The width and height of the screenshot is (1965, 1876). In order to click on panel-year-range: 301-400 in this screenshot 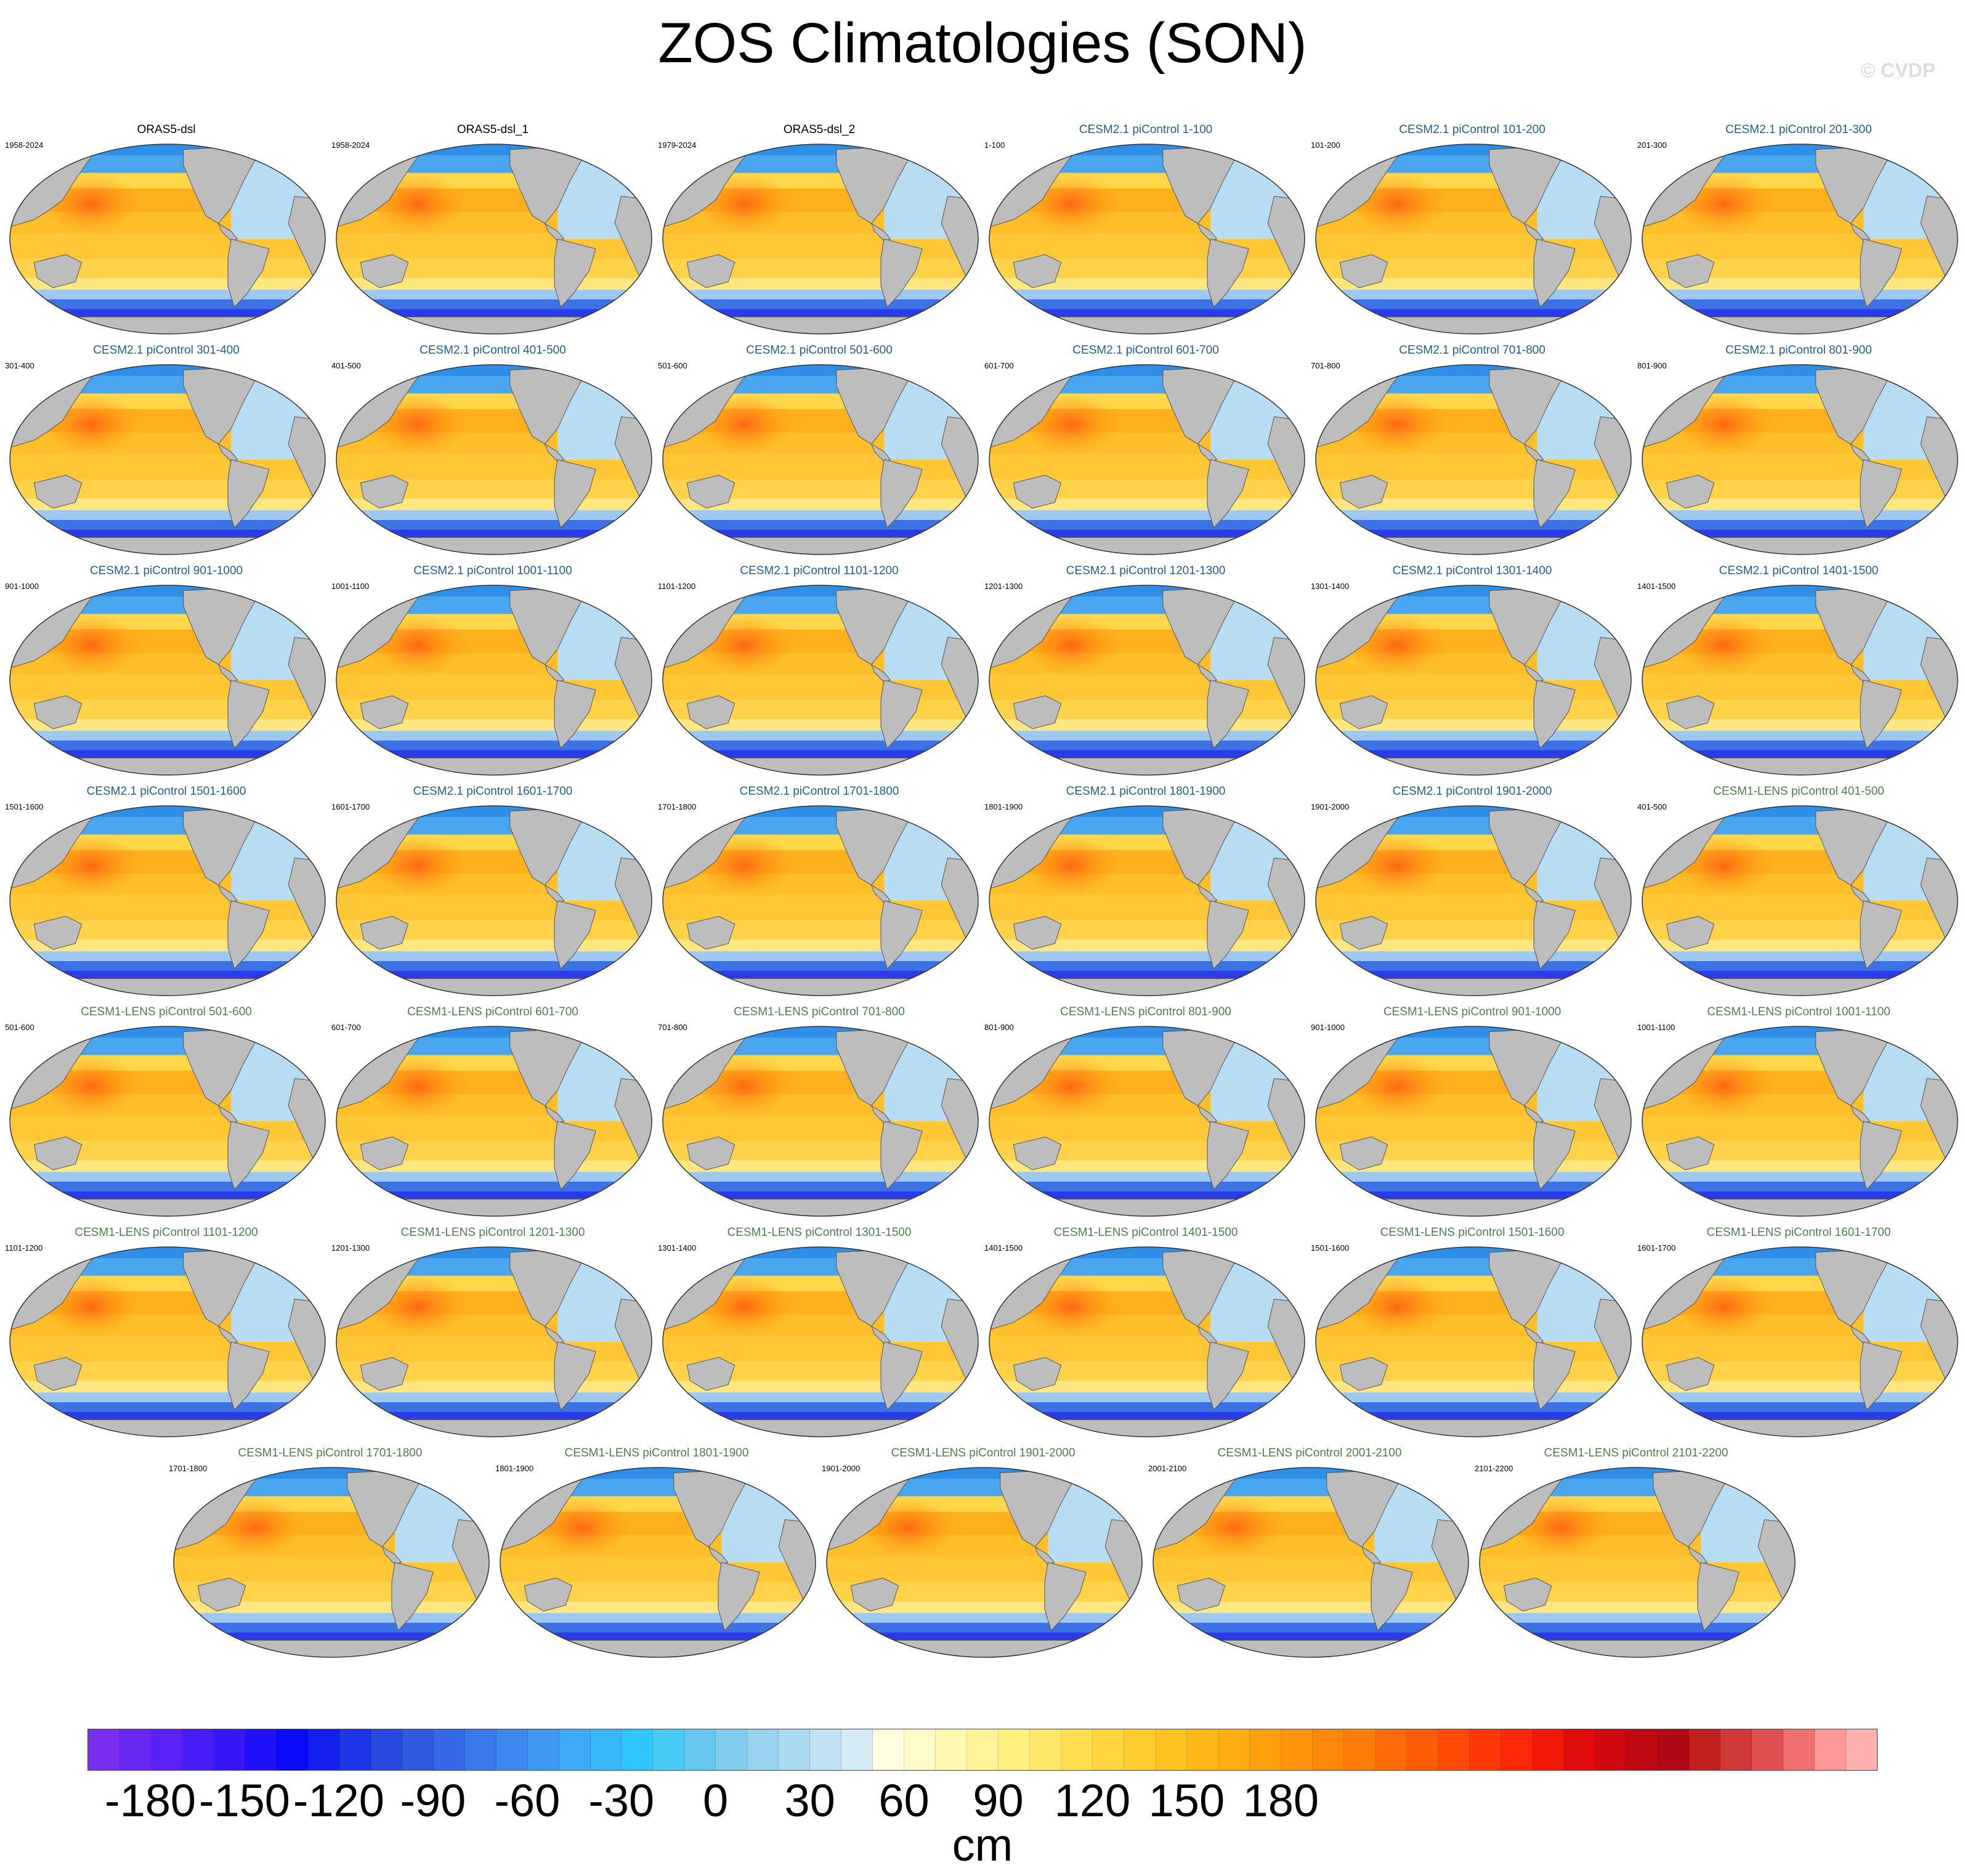, I will do `click(19, 365)`.